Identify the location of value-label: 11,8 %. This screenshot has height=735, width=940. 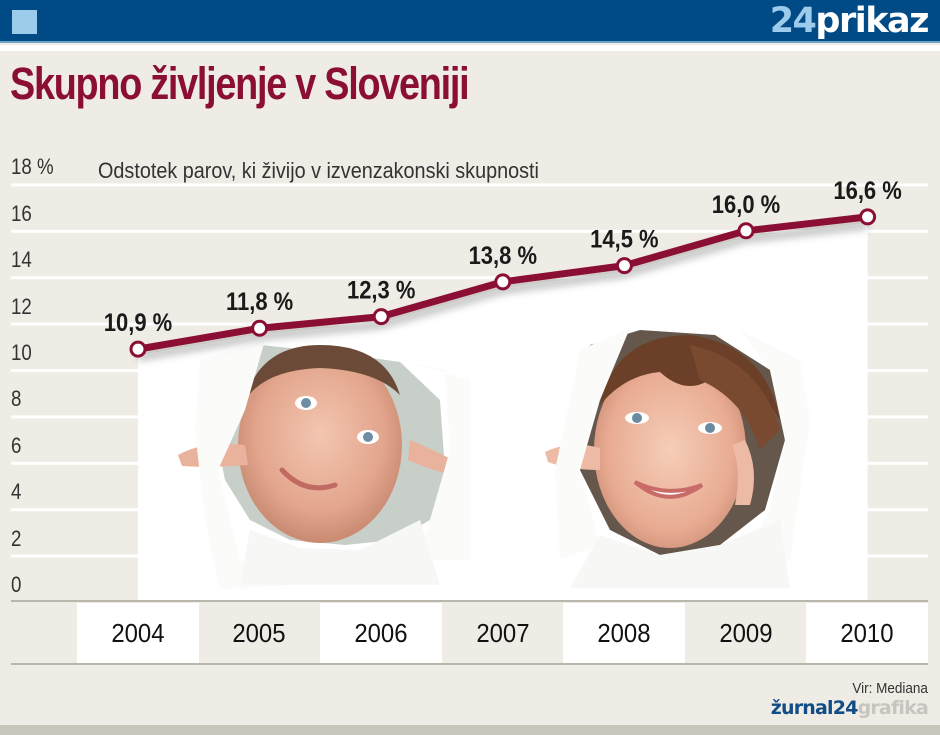
(259, 302).